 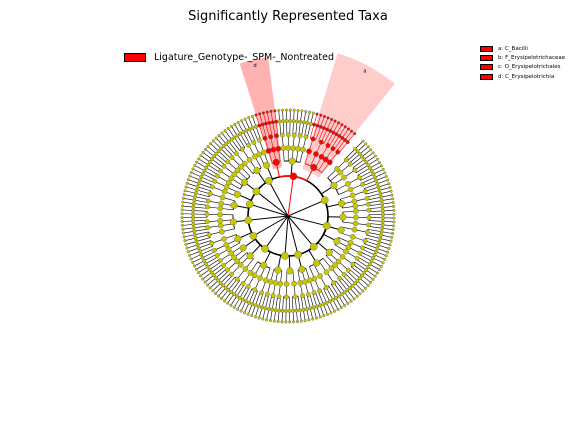 What do you see at coordinates (486, 57) in the screenshot?
I see `clade-key-swatch` at bounding box center [486, 57].